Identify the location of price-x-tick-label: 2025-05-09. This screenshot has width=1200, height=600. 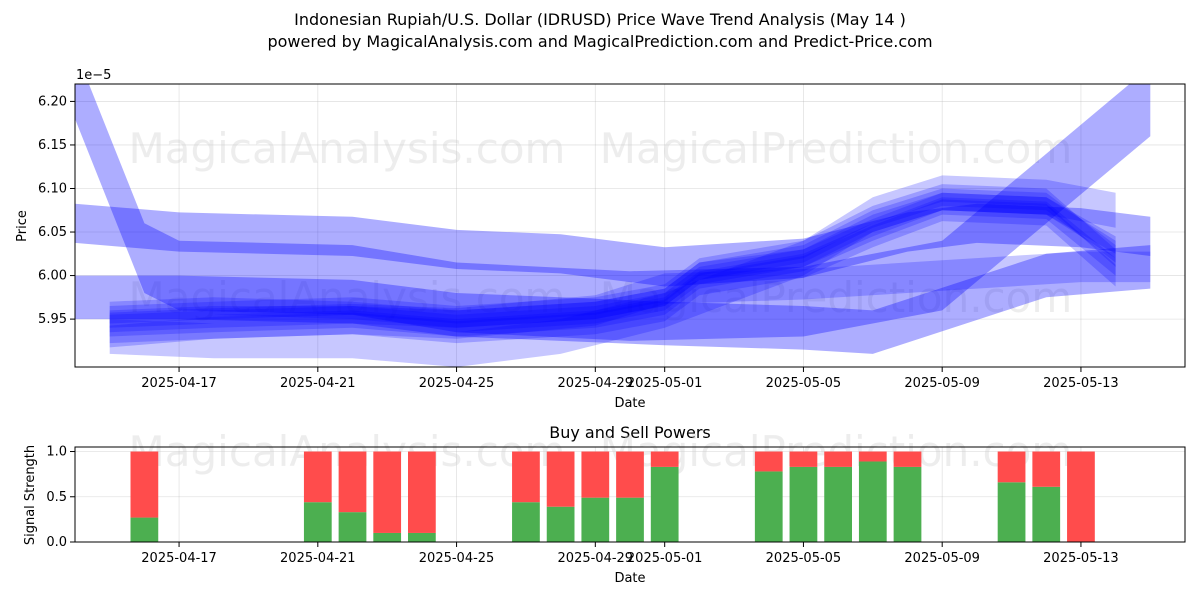
(942, 383).